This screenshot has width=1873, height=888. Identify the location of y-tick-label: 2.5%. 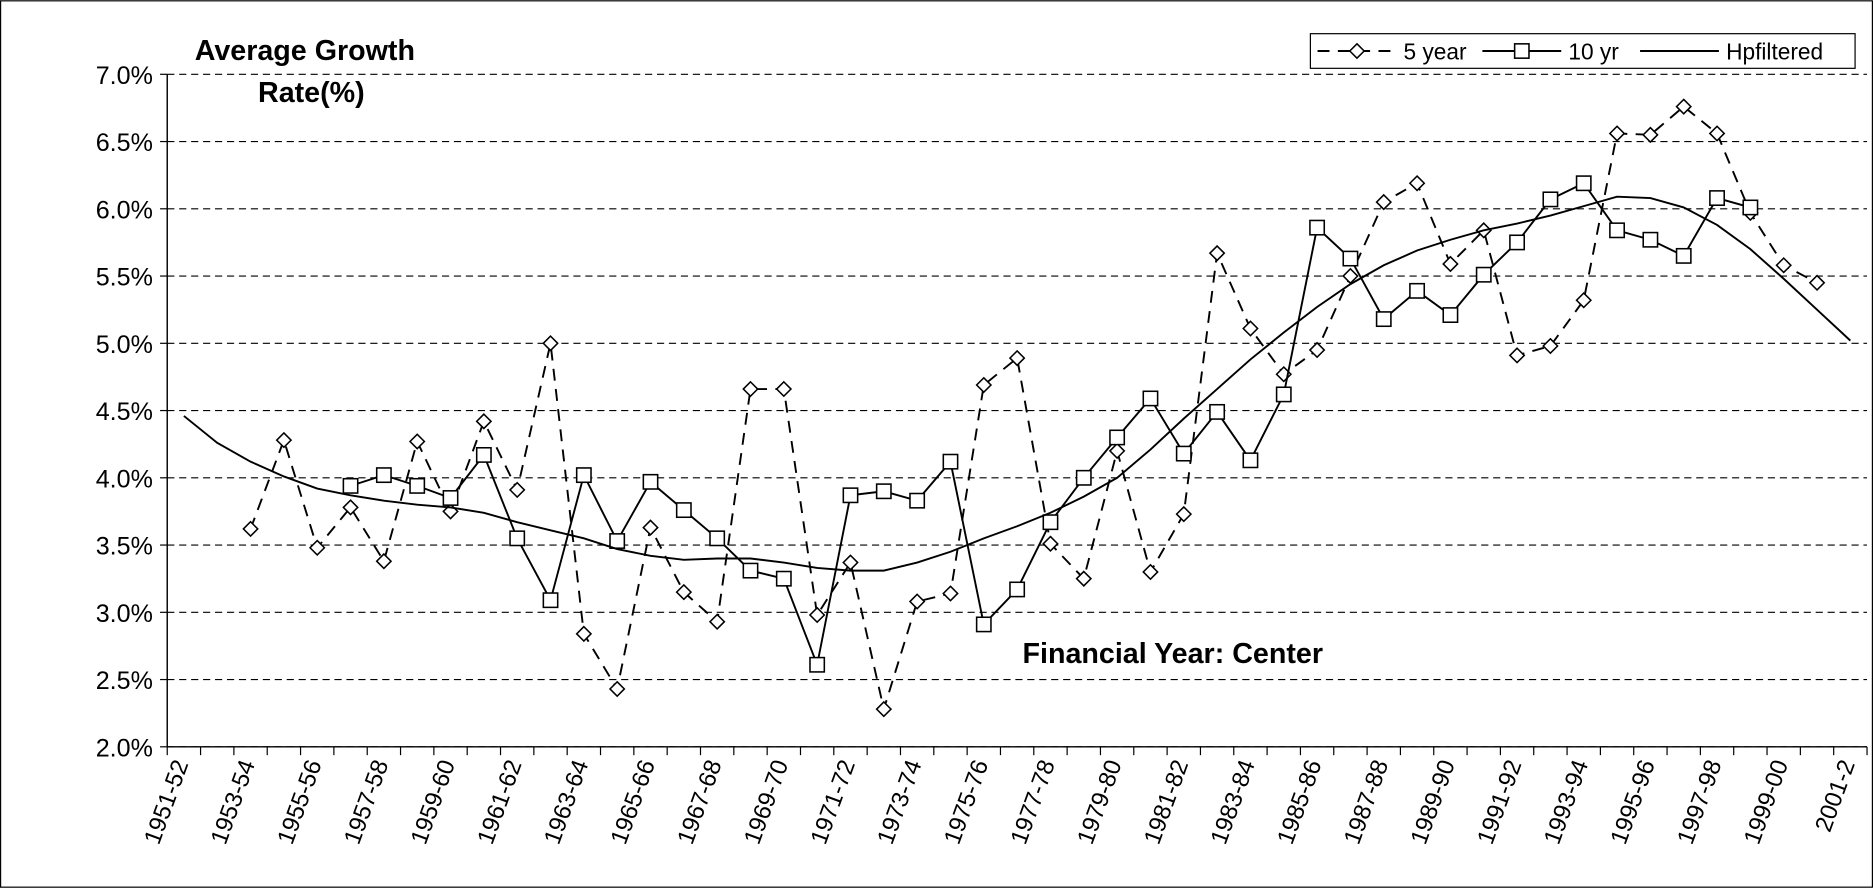
(124, 681).